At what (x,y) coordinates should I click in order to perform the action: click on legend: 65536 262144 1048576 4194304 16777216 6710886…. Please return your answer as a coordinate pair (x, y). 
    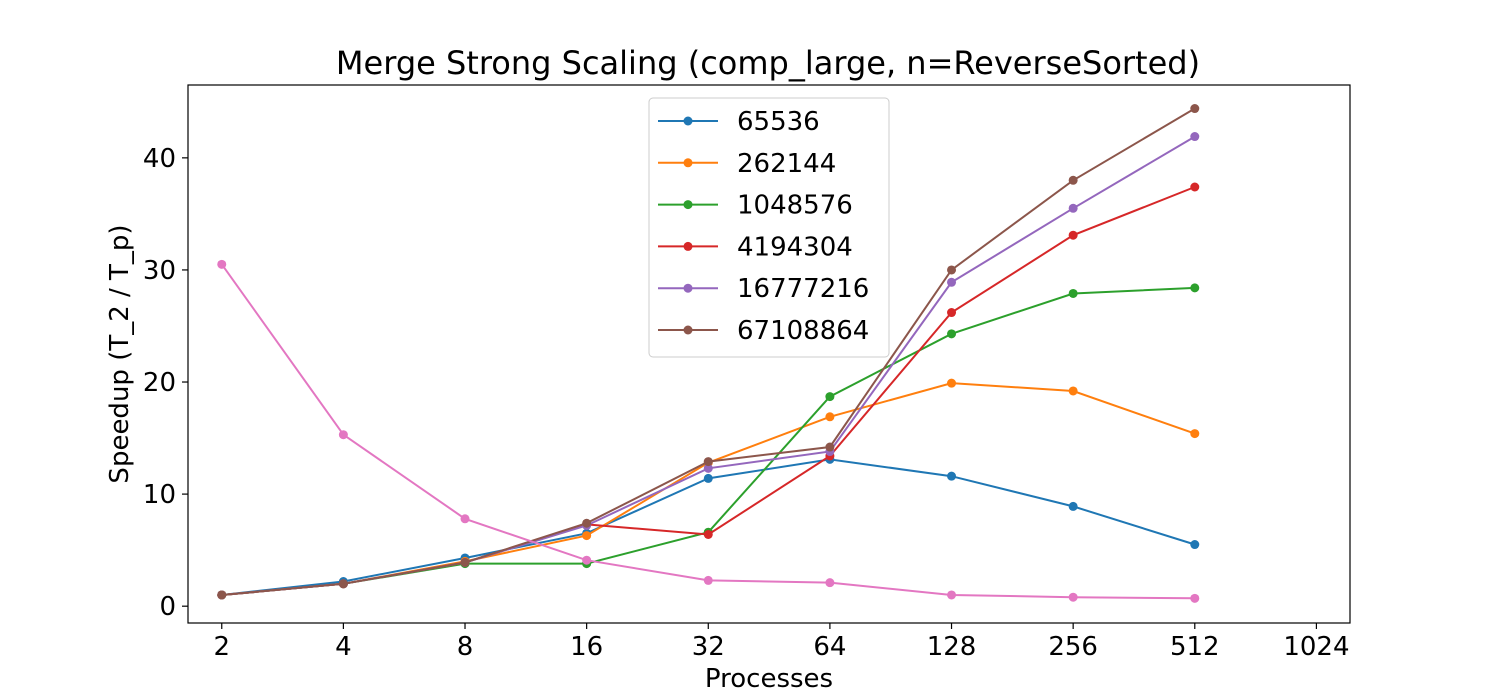
    Looking at the image, I should click on (769, 227).